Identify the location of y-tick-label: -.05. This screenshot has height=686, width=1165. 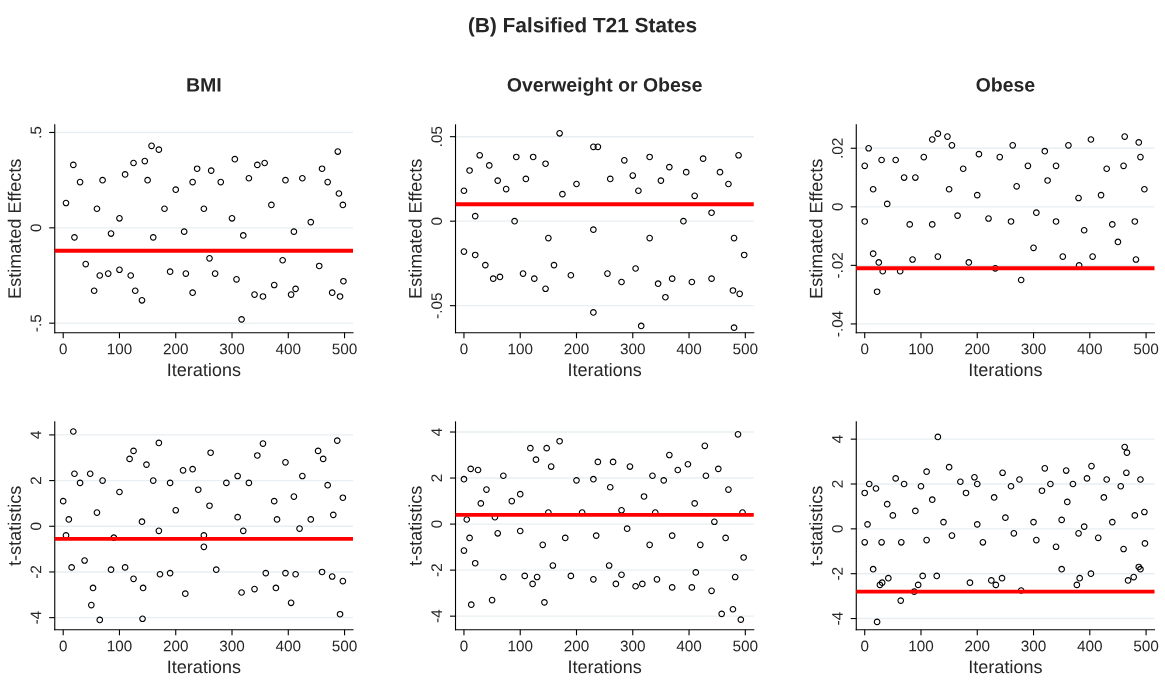
(437, 306).